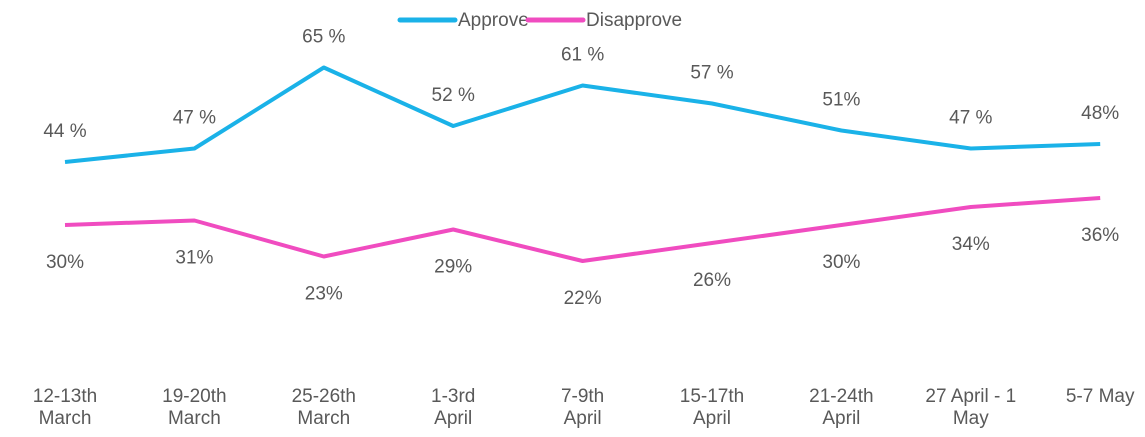 The width and height of the screenshot is (1145, 437). Describe the element at coordinates (1100, 396) in the screenshot. I see `x-tick-label: 5-7 May` at that location.